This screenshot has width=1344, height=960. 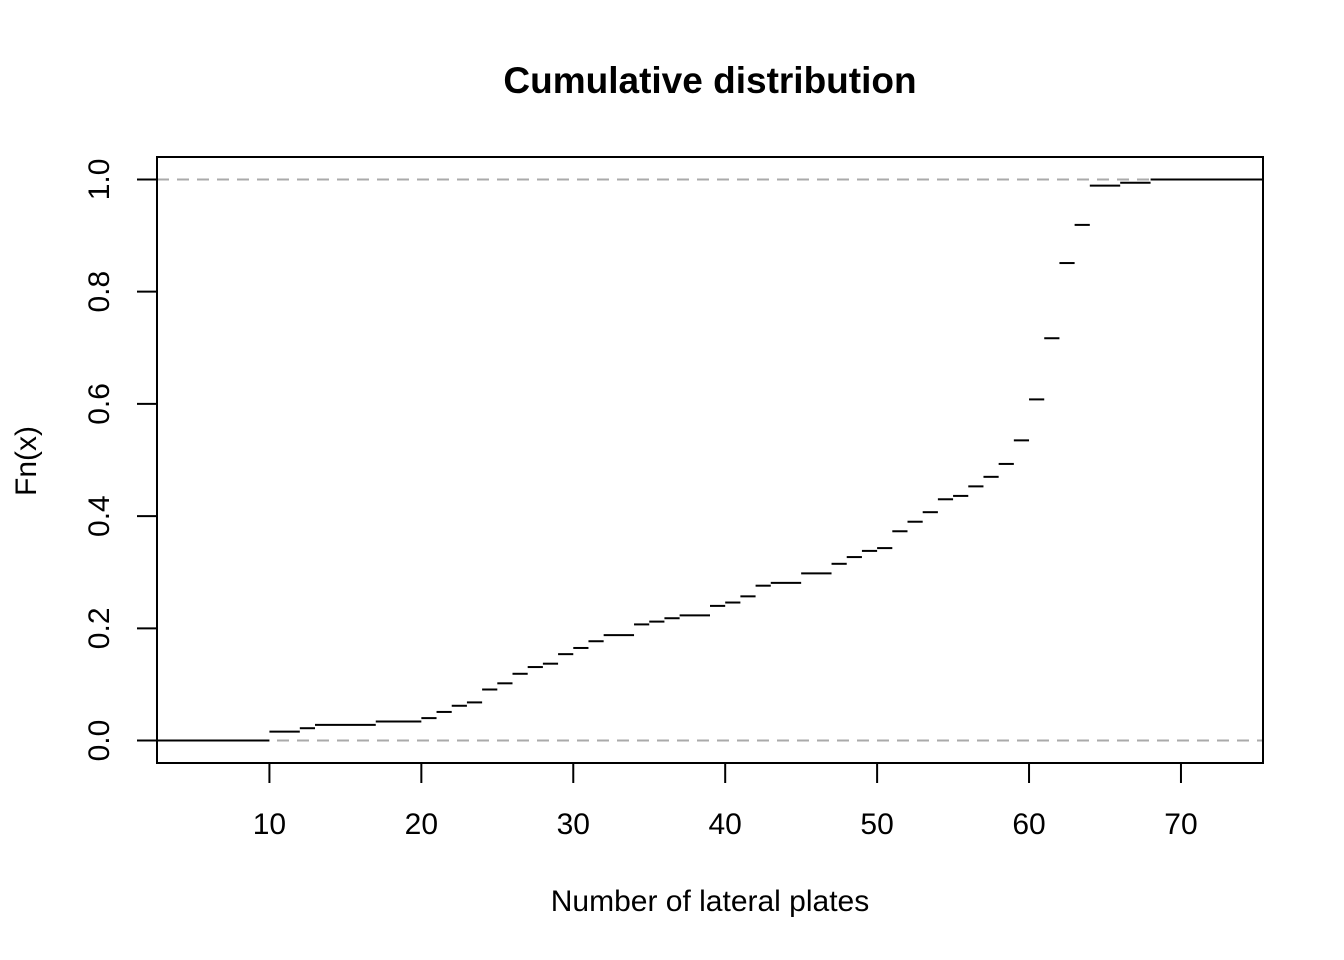 What do you see at coordinates (99, 292) in the screenshot?
I see `y-tick-label: 0.8` at bounding box center [99, 292].